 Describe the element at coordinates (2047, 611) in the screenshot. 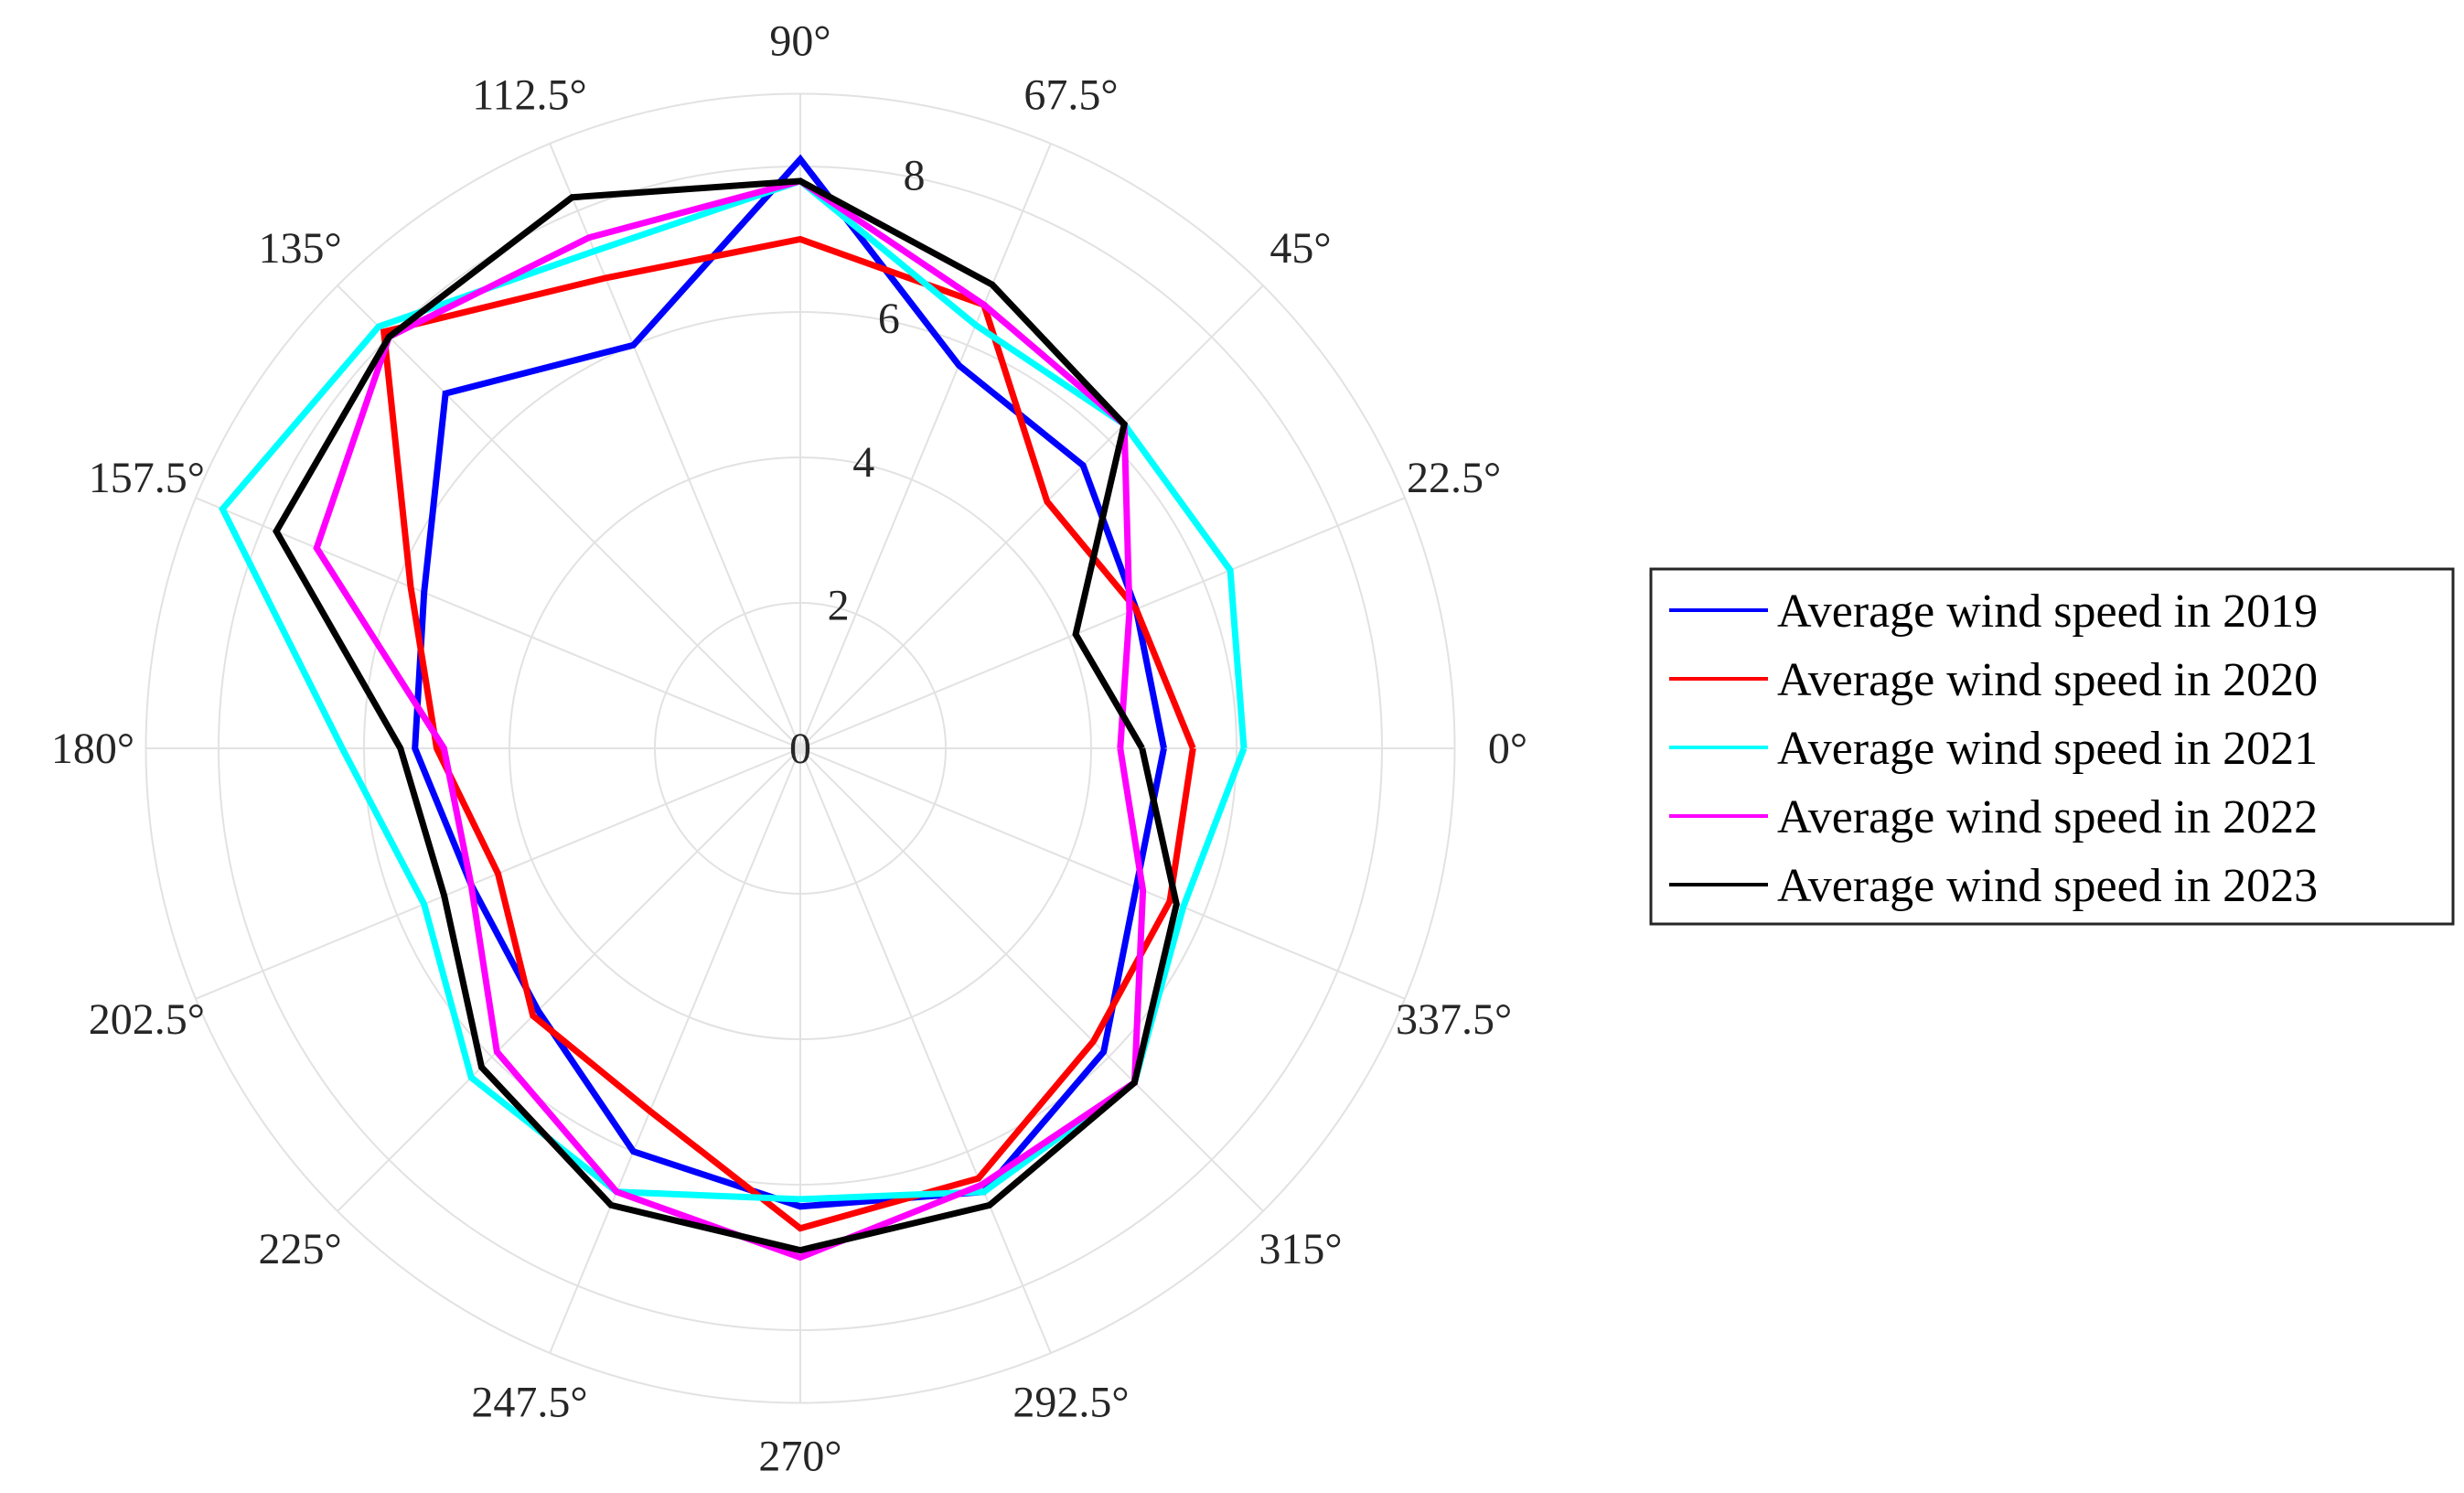

I see `legend-label: Average wind speed in 2019` at that location.